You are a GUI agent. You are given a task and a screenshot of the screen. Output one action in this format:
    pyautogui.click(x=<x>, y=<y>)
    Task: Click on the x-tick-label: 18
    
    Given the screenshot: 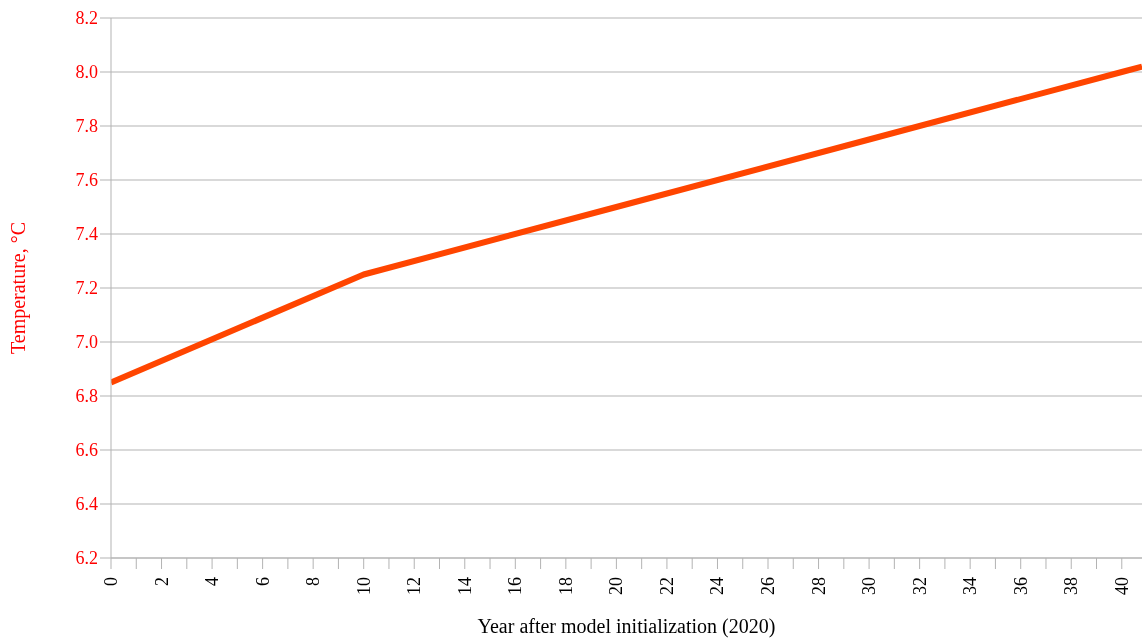 What is the action you would take?
    pyautogui.click(x=565, y=586)
    